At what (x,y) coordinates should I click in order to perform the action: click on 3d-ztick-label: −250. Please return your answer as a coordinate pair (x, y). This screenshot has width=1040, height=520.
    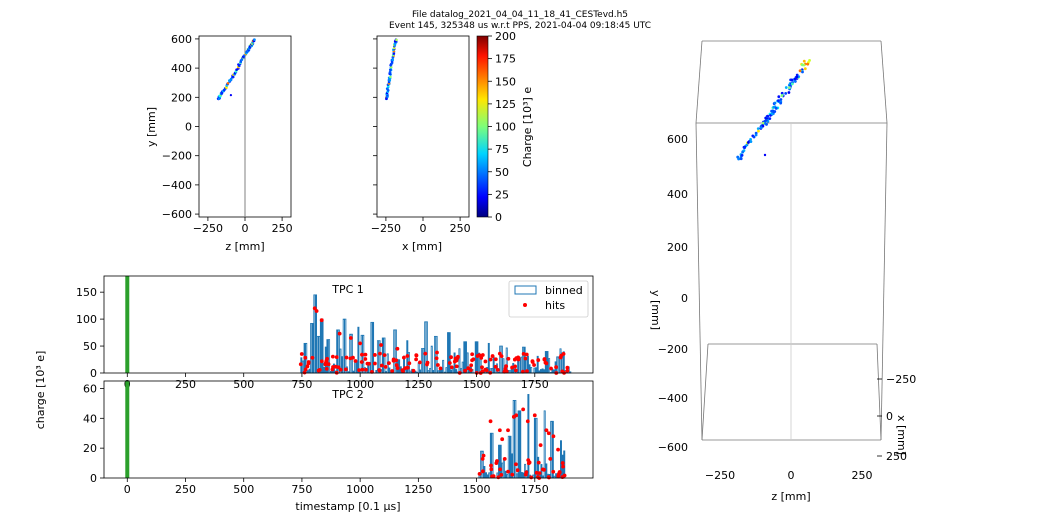
    Looking at the image, I should click on (901, 379).